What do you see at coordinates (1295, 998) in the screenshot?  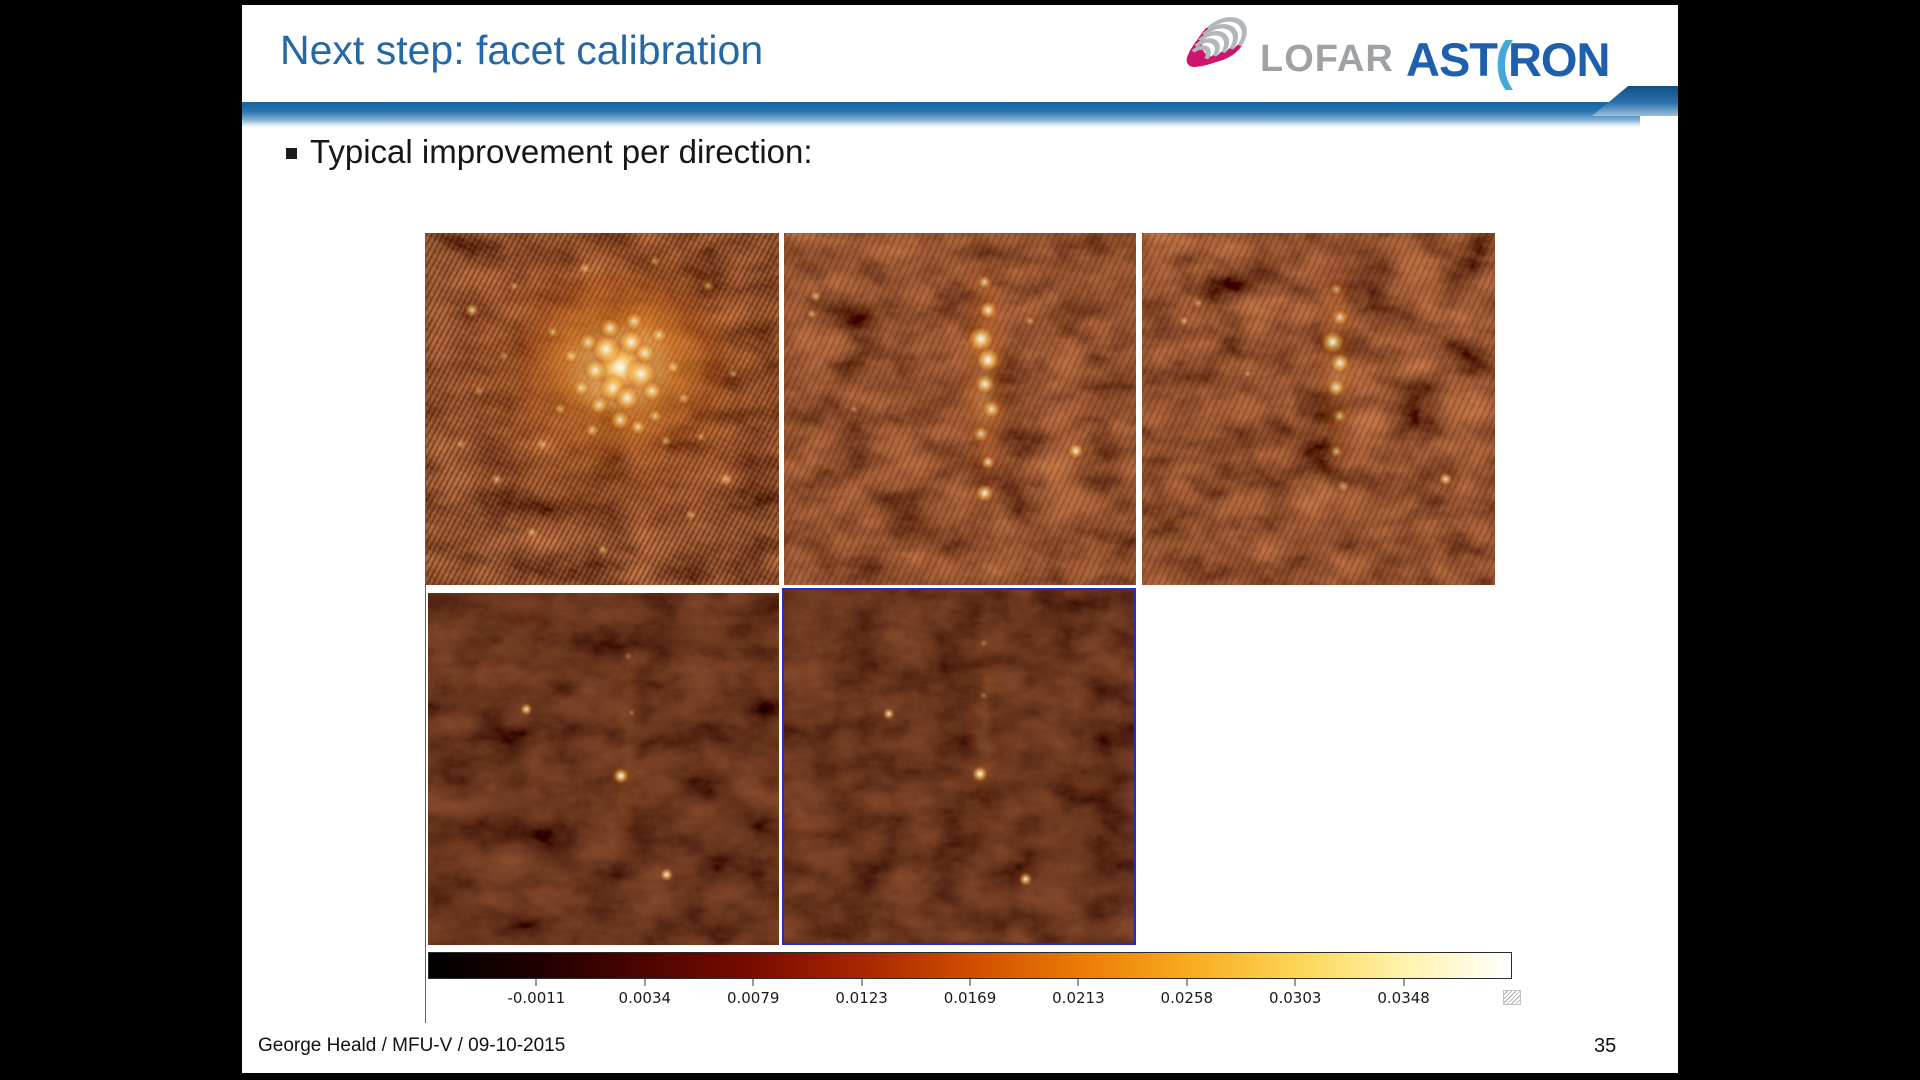 I see `colorbar-tick-label: 0.0303` at bounding box center [1295, 998].